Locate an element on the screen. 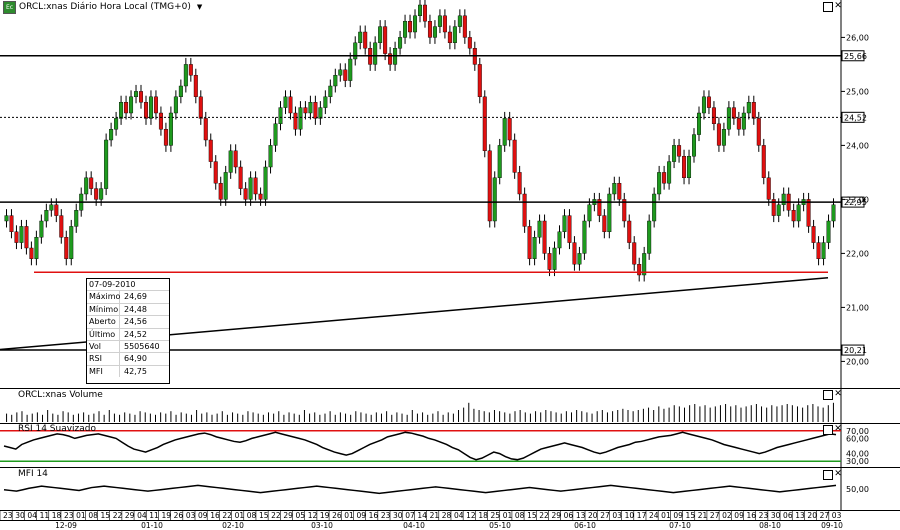  rsi-maximize-button is located at coordinates (828, 430).